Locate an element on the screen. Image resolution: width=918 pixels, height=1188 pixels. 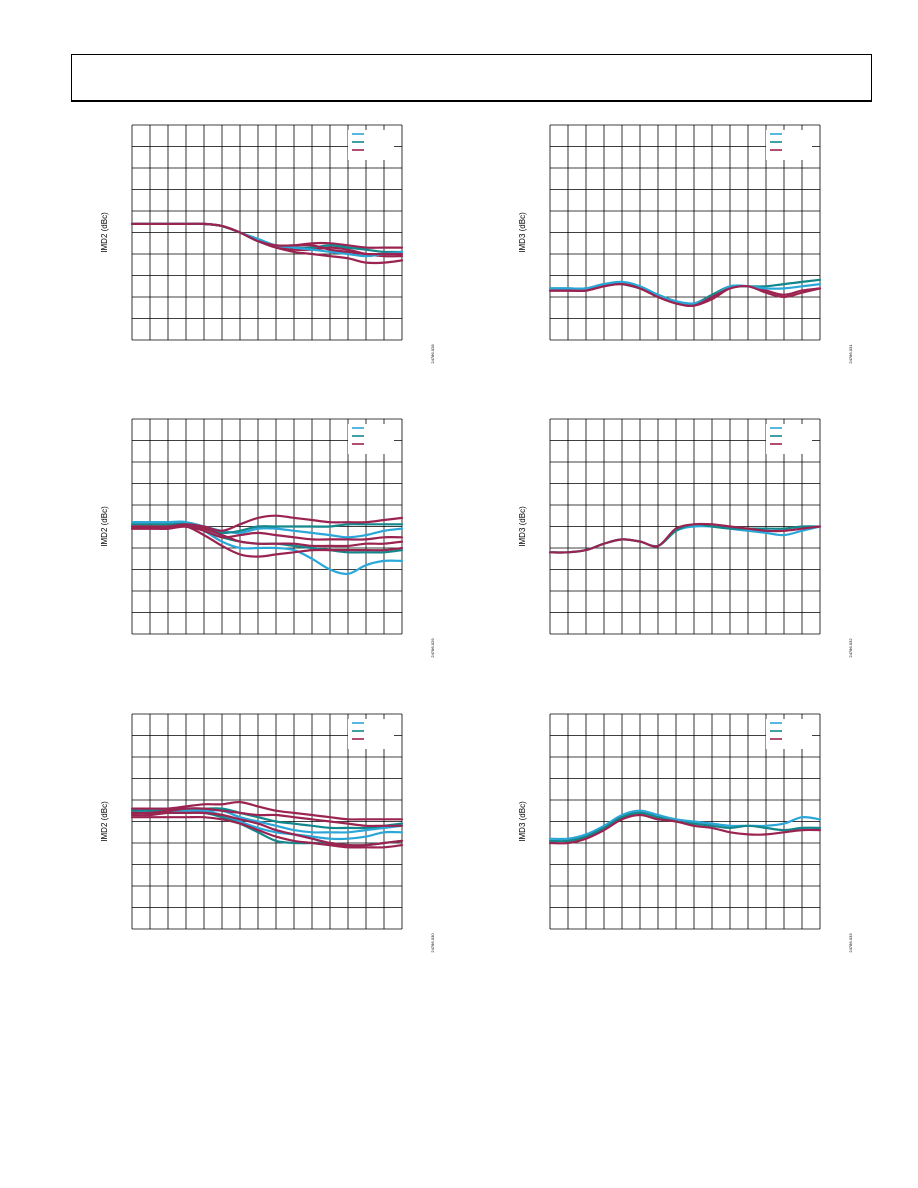
figure-id: 24786-031 is located at coordinates (850, 354).